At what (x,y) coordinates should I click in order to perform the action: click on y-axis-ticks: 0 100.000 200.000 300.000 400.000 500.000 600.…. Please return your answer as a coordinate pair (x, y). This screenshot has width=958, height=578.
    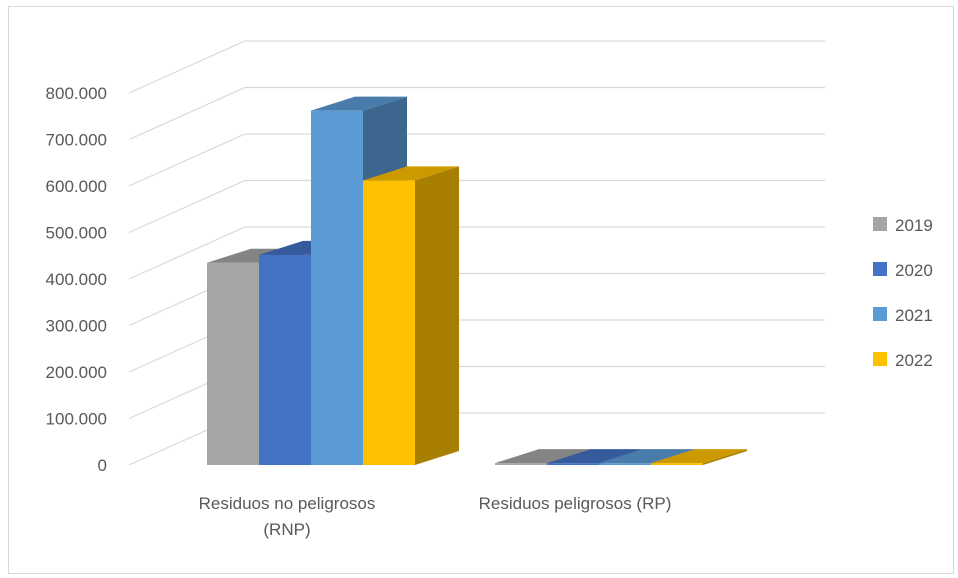
    Looking at the image, I should click on (76, 279).